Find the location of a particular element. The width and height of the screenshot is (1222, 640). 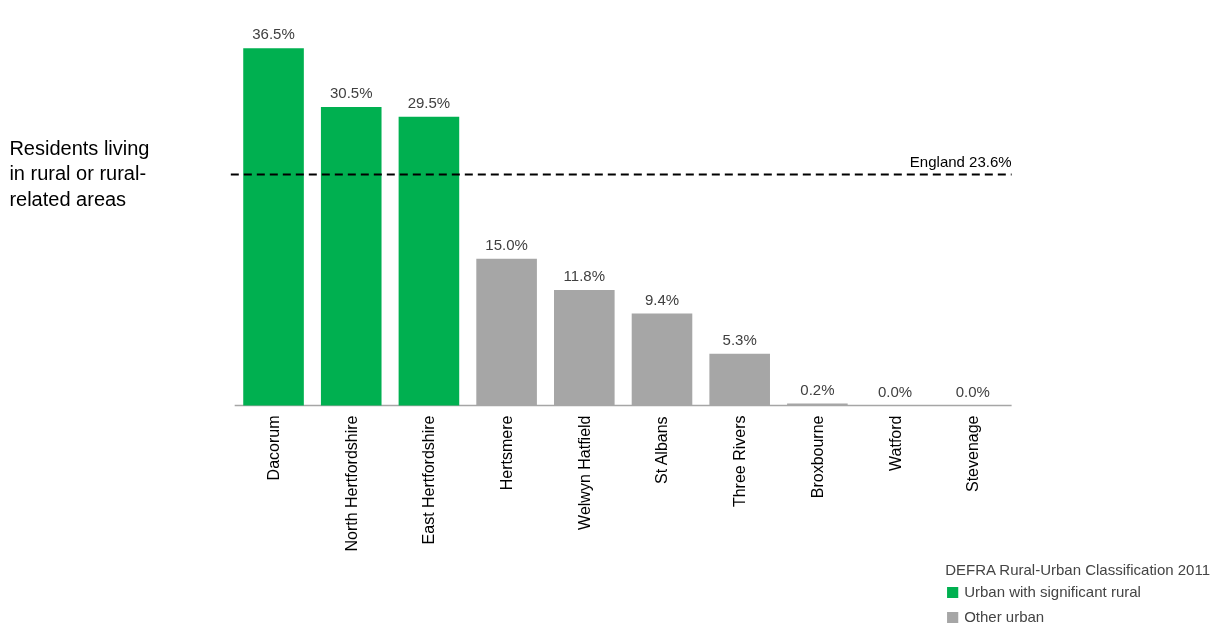

x-tick-label: Stevenage is located at coordinates (973, 454).